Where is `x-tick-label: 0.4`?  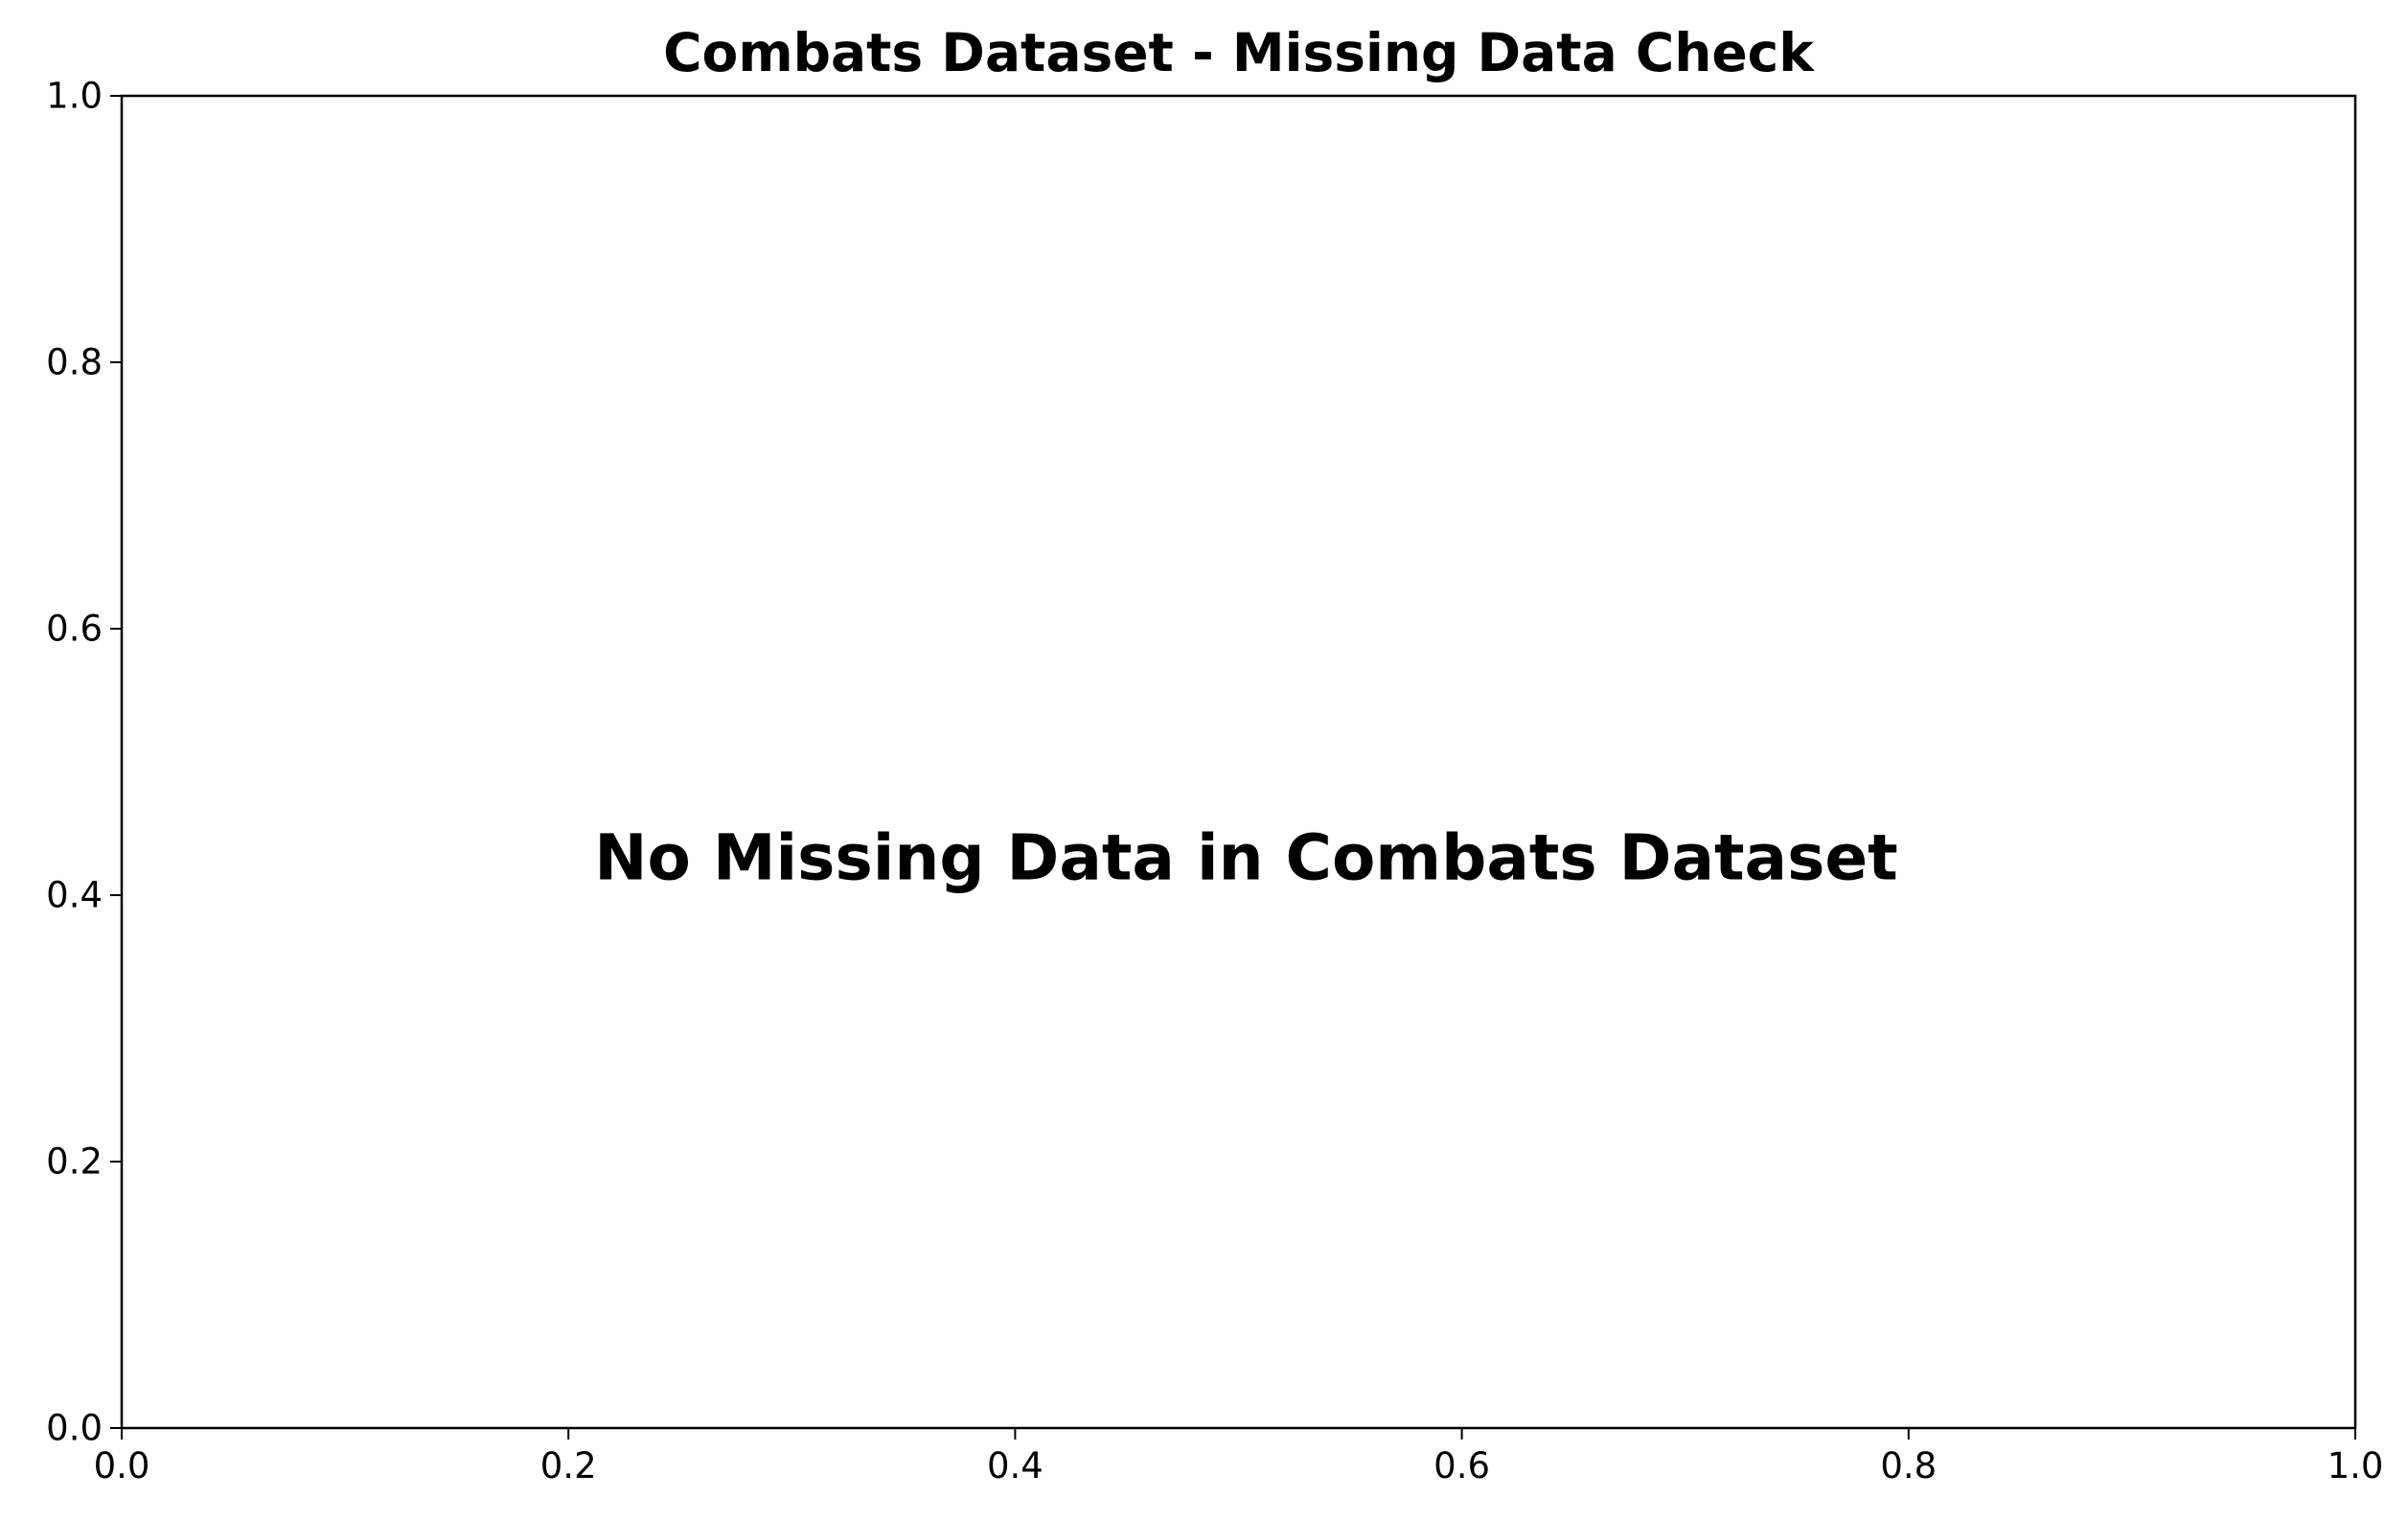 x-tick-label: 0.4 is located at coordinates (1015, 1466).